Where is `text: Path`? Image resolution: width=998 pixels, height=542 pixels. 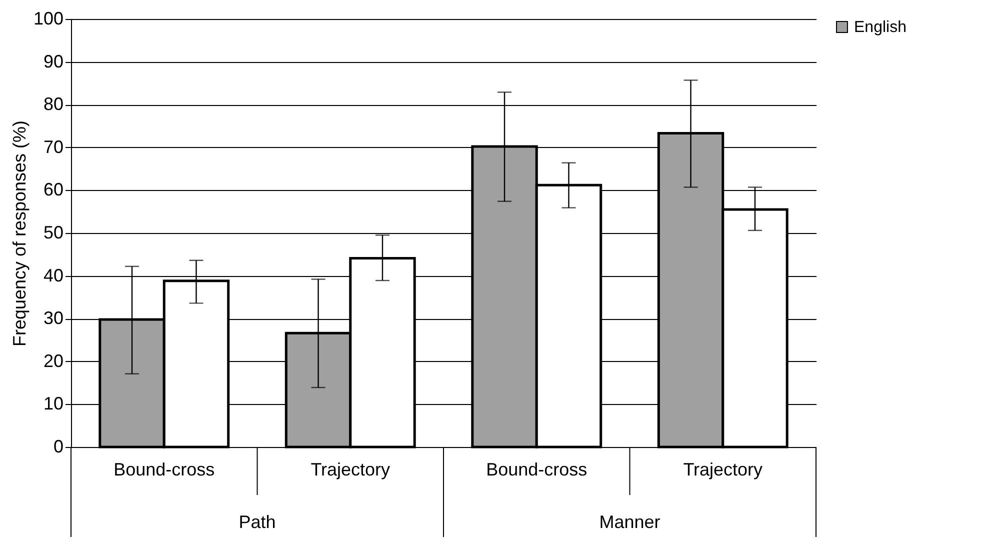 text: Path is located at coordinates (257, 522).